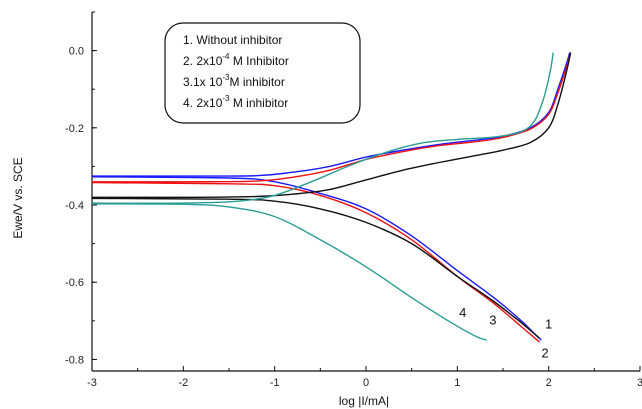 The height and width of the screenshot is (409, 642). What do you see at coordinates (74, 129) in the screenshot?
I see `y-tick-label: -0.2` at bounding box center [74, 129].